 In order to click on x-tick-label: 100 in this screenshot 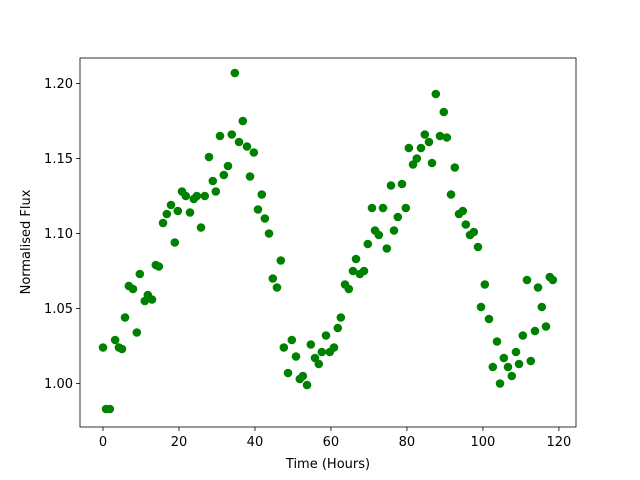, I will do `click(483, 442)`.